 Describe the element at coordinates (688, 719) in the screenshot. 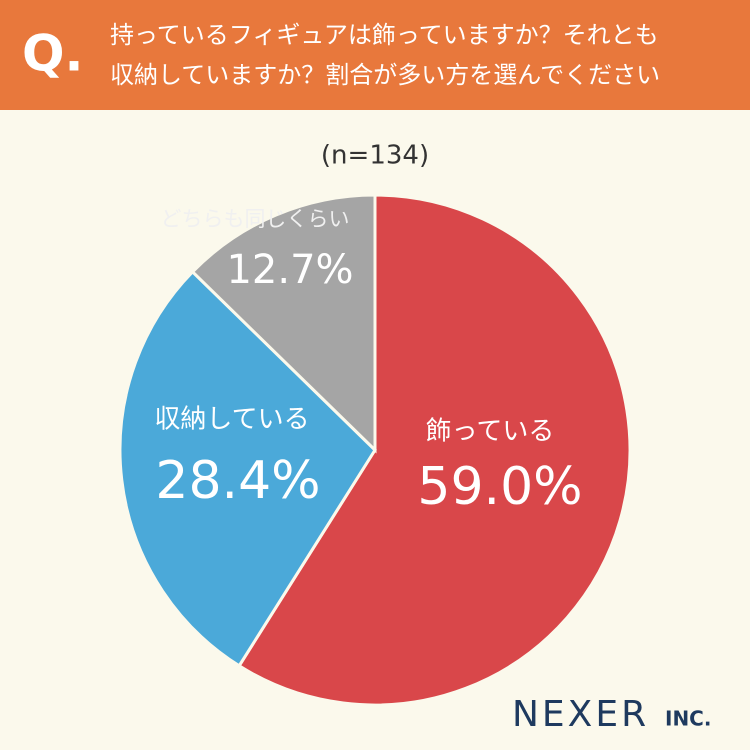

I see `logo-suffix: INC.` at that location.